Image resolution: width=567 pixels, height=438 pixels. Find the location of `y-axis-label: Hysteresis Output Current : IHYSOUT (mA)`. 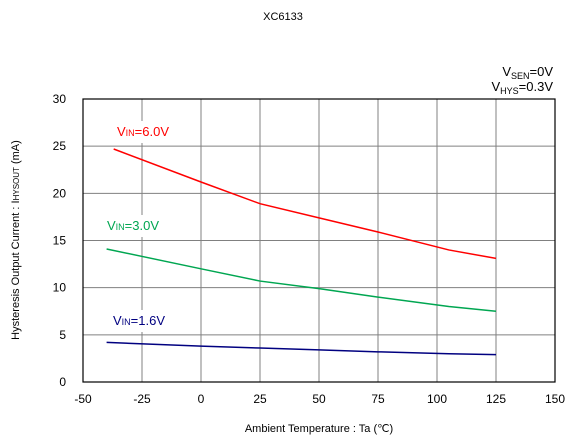

y-axis-label: Hysteresis Output Current : IHYSOUT (mA) is located at coordinates (16, 240).